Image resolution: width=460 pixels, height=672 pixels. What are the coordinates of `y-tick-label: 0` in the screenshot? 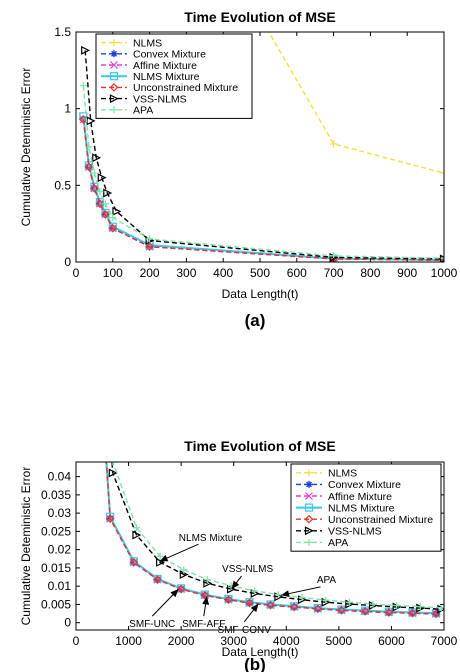 It's located at (67, 262).